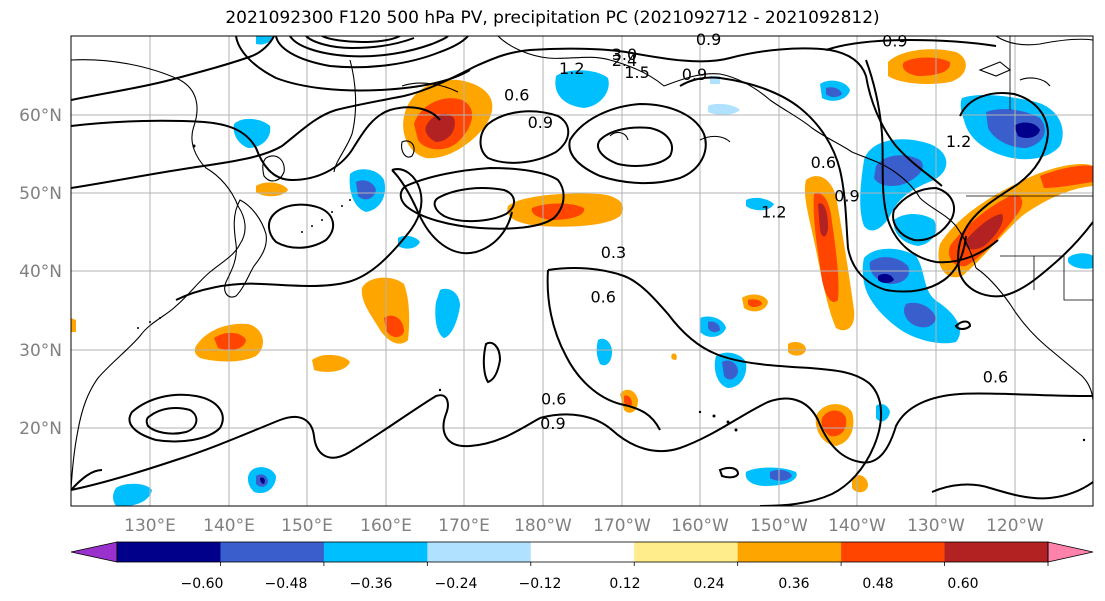 The width and height of the screenshot is (1105, 601). What do you see at coordinates (40, 116) in the screenshot?
I see `lat-label: 60°N` at bounding box center [40, 116].